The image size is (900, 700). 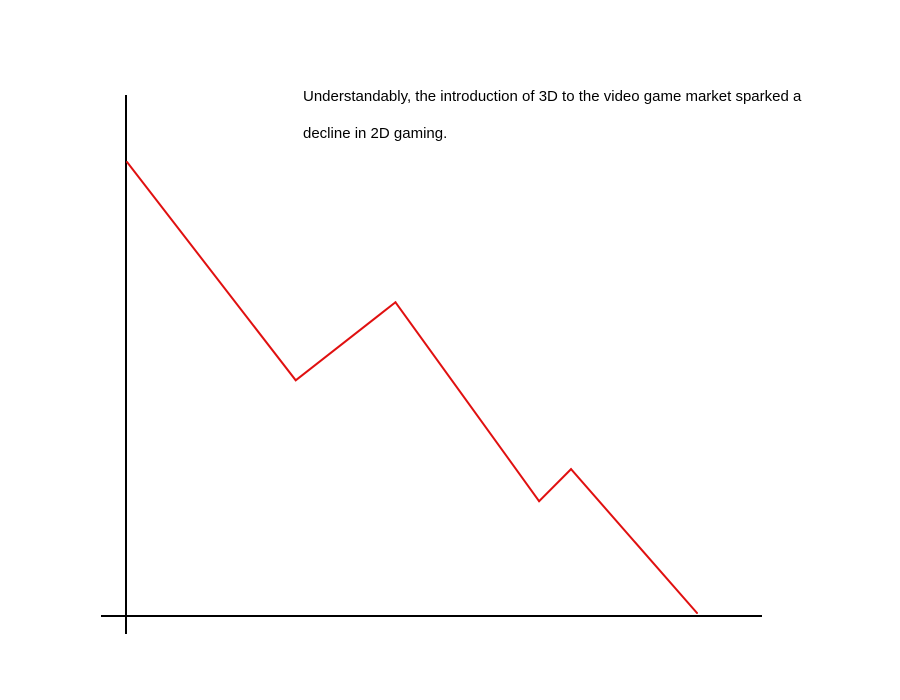 What do you see at coordinates (375, 133) in the screenshot?
I see `caption-line-2: decline in 2D gaming.` at bounding box center [375, 133].